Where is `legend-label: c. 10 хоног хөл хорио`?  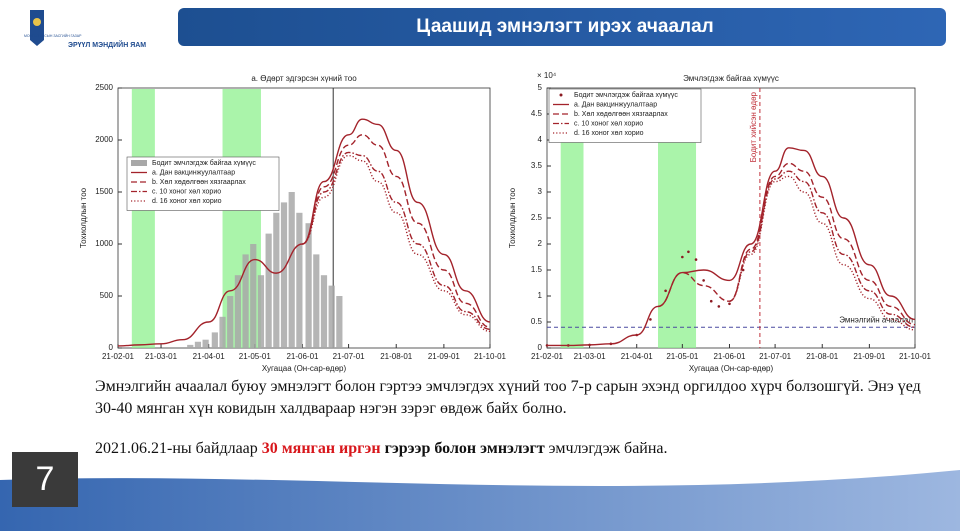
legend-label: c. 10 хоног хөл хорио is located at coordinates (608, 123).